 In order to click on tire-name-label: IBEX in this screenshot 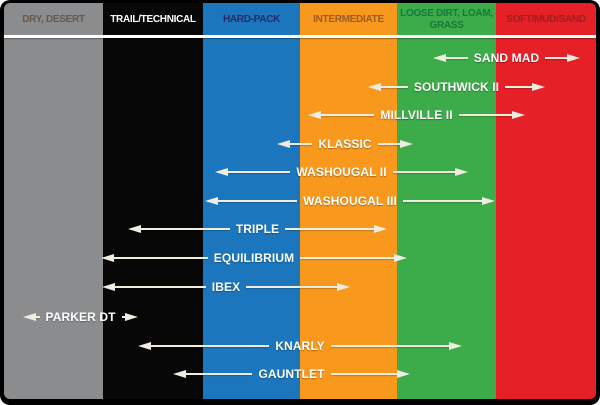, I will do `click(226, 287)`.